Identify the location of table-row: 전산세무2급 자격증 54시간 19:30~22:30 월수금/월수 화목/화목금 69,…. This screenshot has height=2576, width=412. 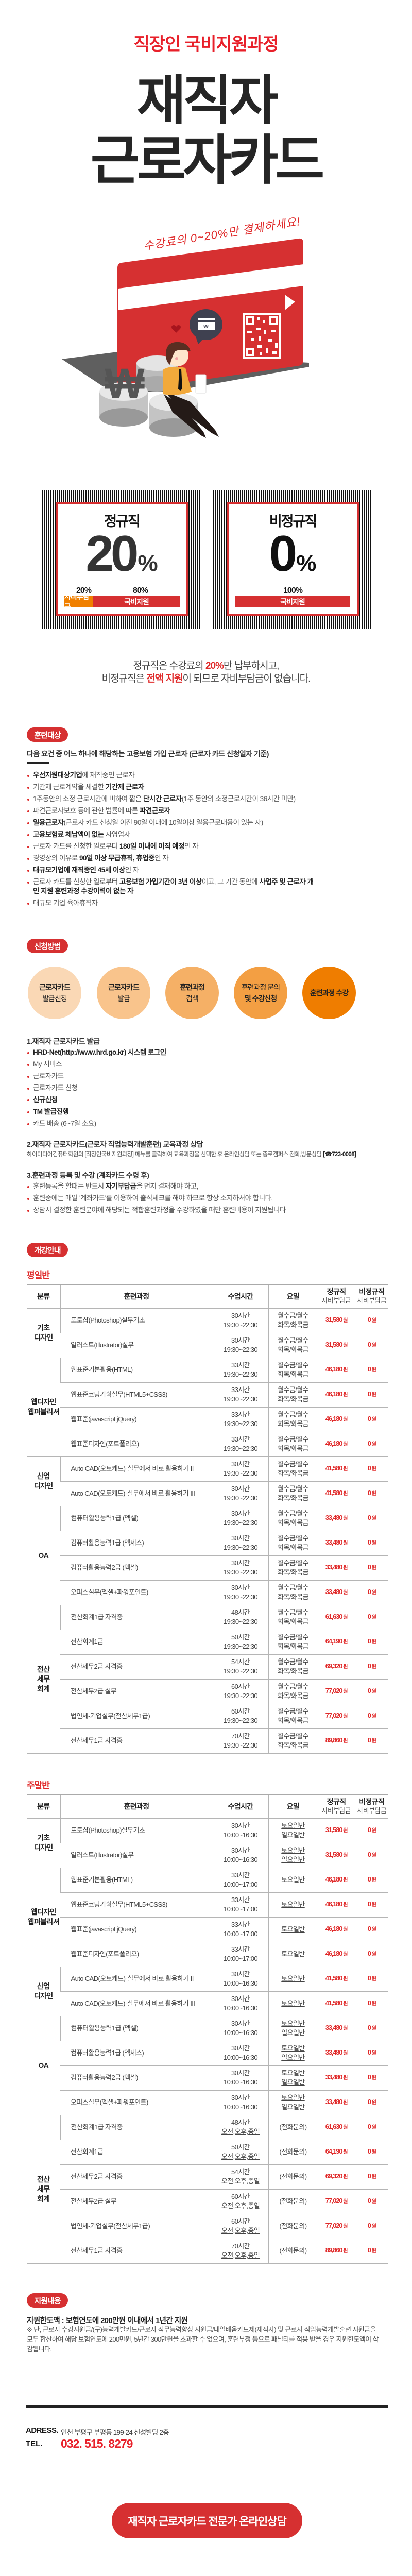
(207, 1667).